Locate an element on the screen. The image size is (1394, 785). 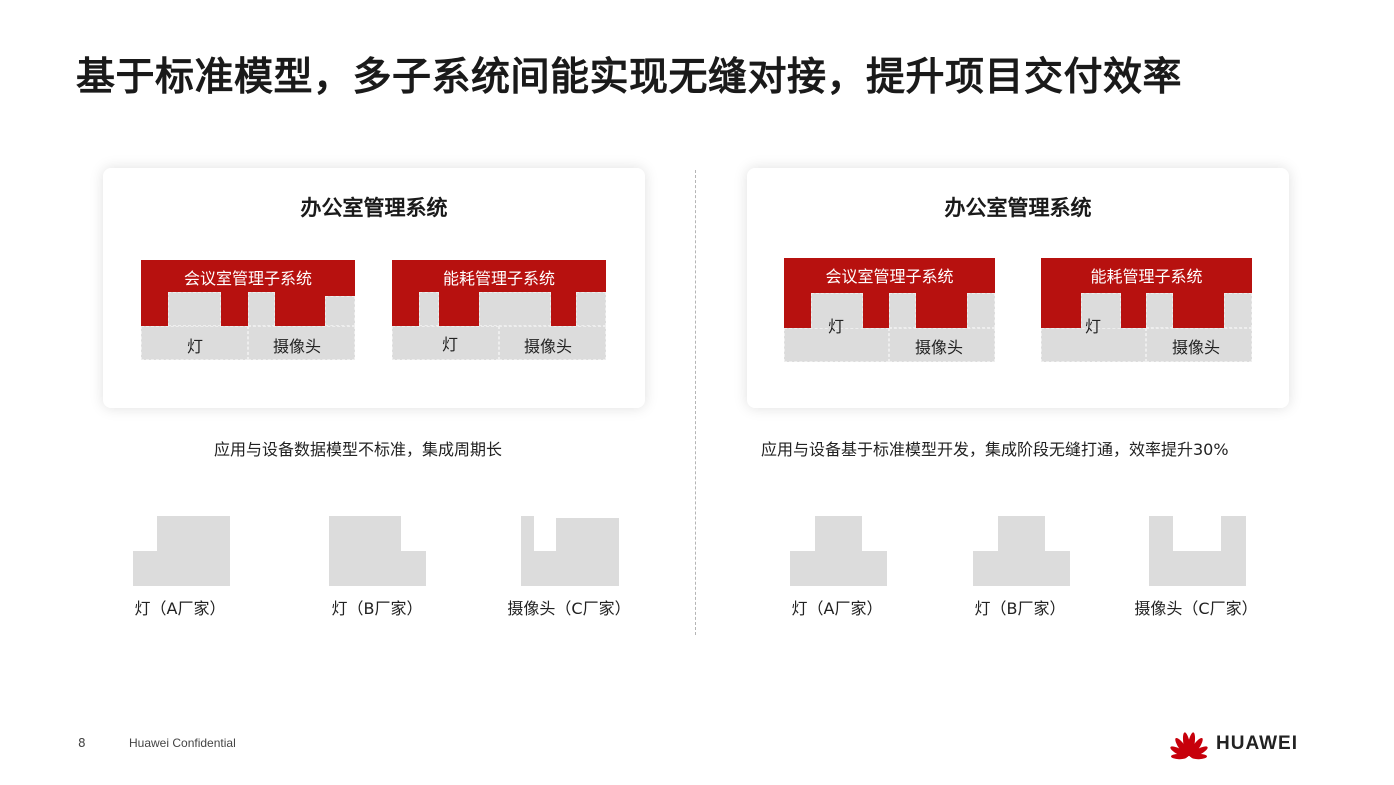
left-card-title: 办公室管理系统 is located at coordinates (374, 208).